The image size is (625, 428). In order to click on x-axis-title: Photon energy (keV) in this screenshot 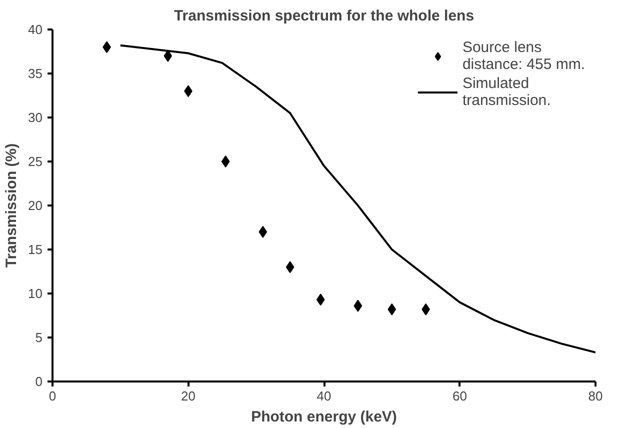, I will do `click(324, 417)`.